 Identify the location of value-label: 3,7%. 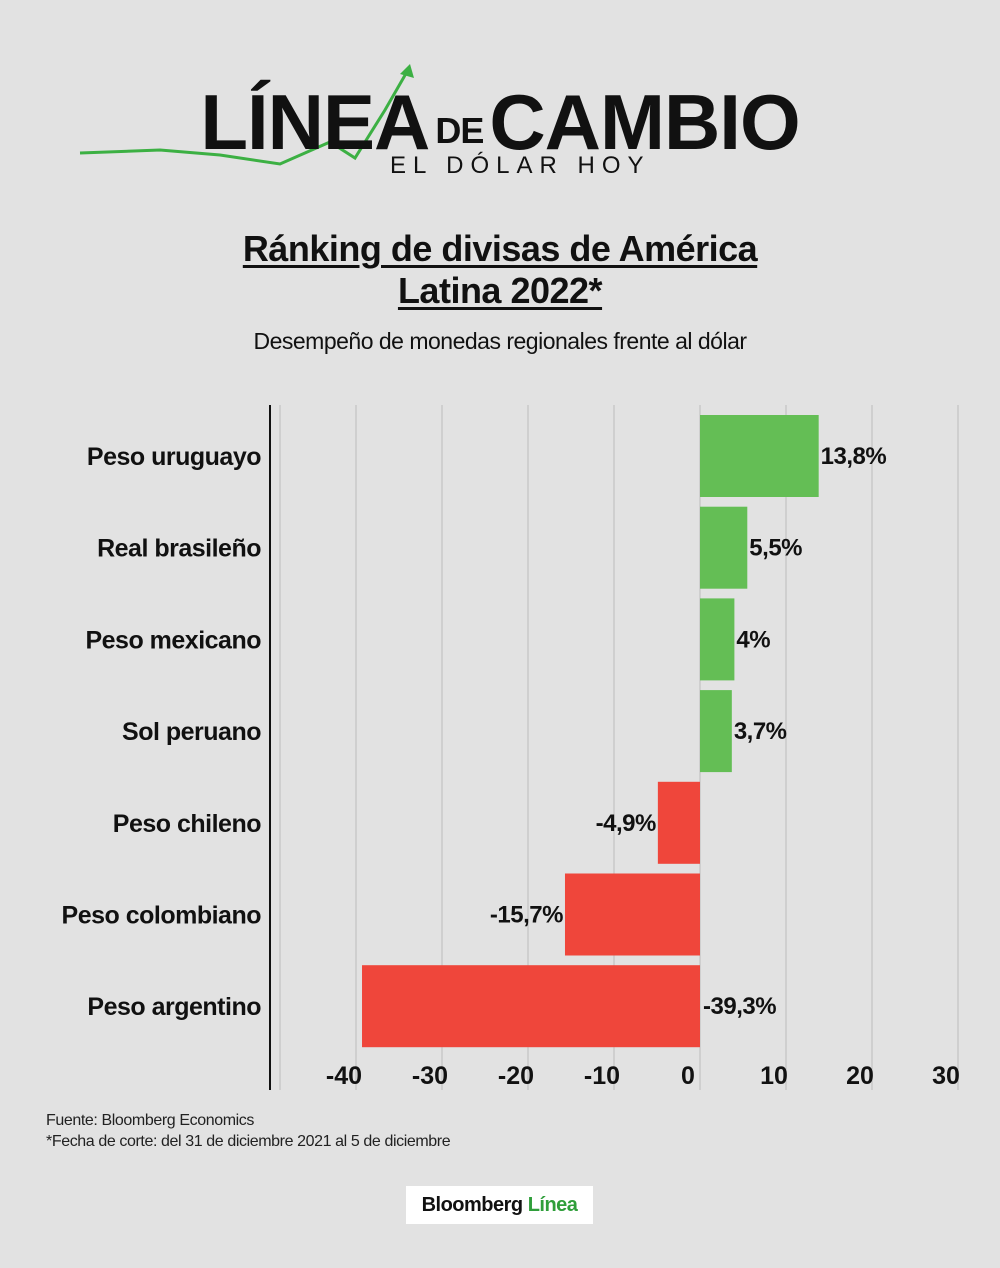
(760, 731).